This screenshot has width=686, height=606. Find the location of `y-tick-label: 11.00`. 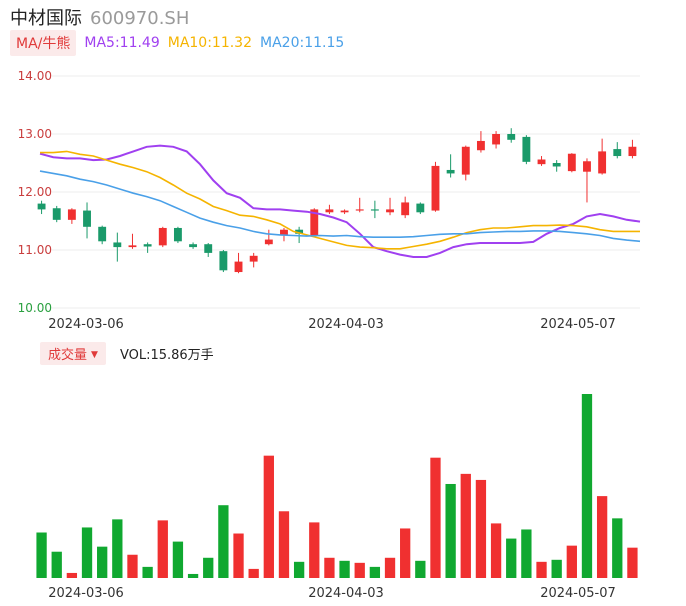

y-tick-label: 11.00 is located at coordinates (35, 250).